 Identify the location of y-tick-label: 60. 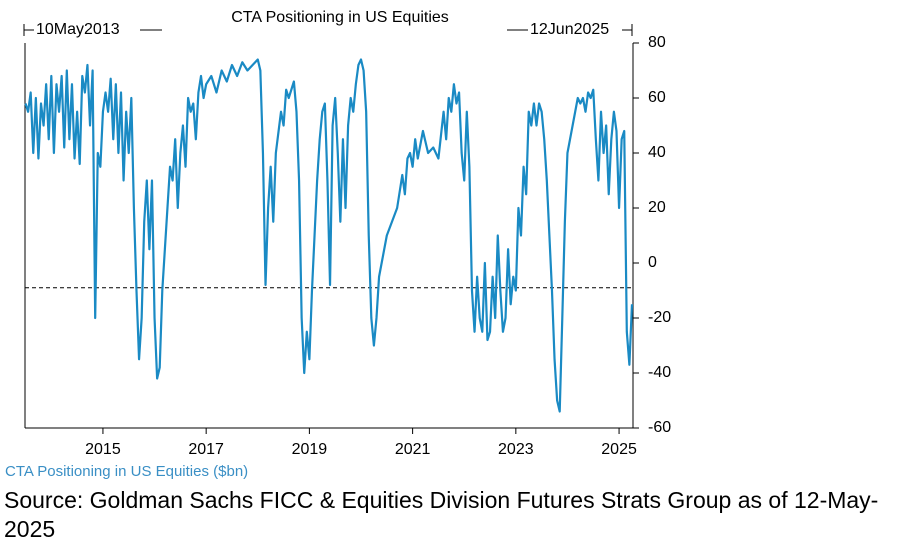
(657, 97).